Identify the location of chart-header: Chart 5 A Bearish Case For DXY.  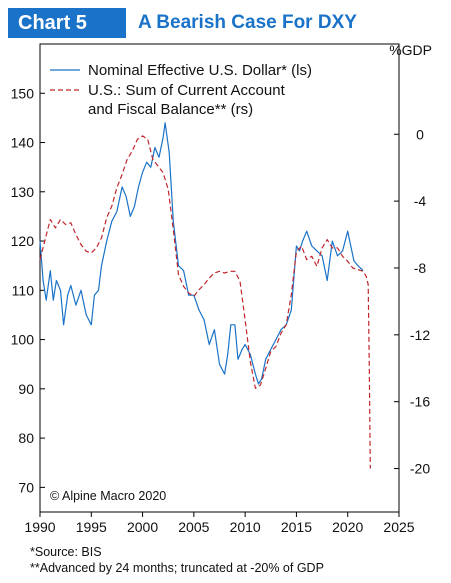
(223, 23).